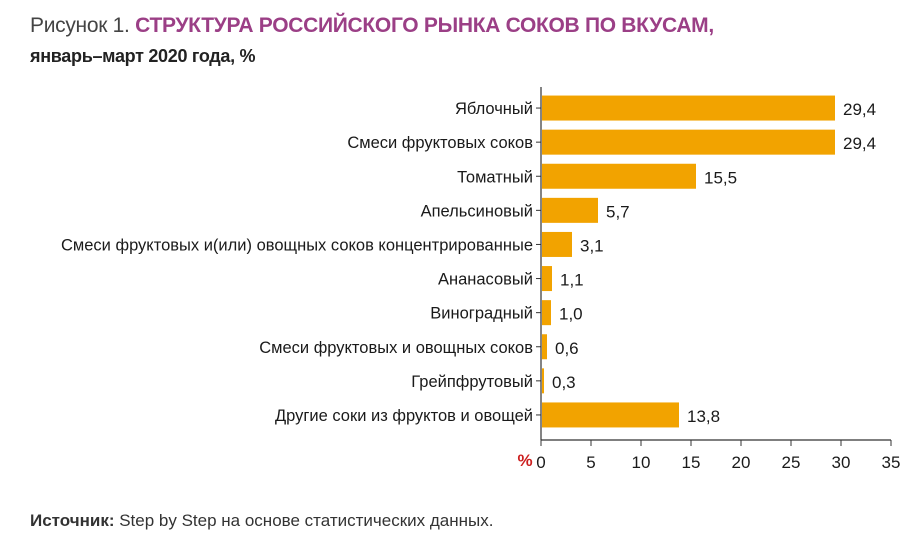  Describe the element at coordinates (72, 520) in the screenshot. I see `source-label: Источник:` at that location.